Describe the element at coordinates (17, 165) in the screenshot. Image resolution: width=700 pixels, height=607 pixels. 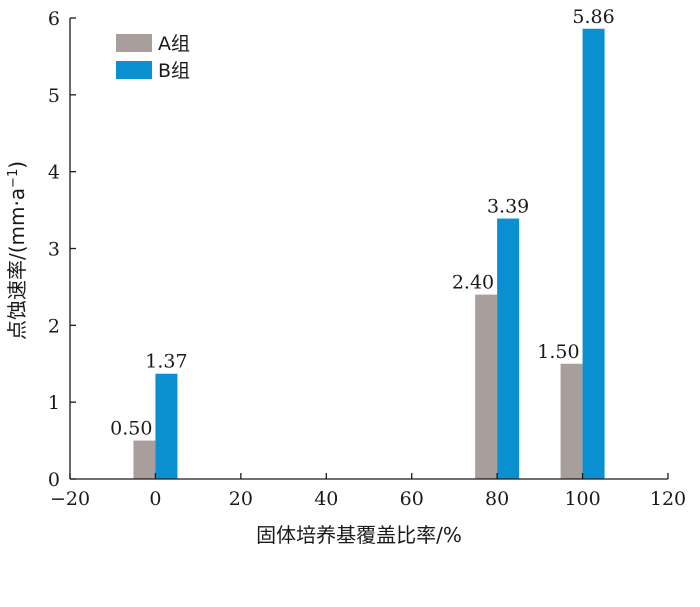
I see `y-axis-title-suffix: )` at that location.